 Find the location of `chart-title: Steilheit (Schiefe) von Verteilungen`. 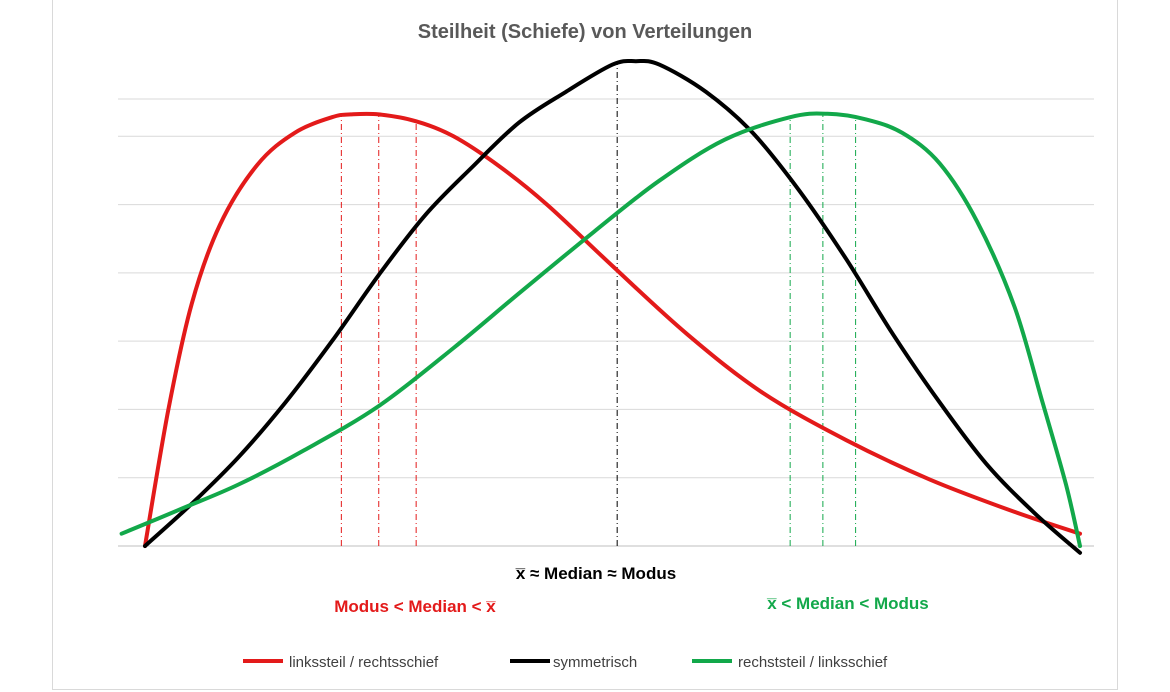

chart-title: Steilheit (Schiefe) von Verteilungen is located at coordinates (585, 32).